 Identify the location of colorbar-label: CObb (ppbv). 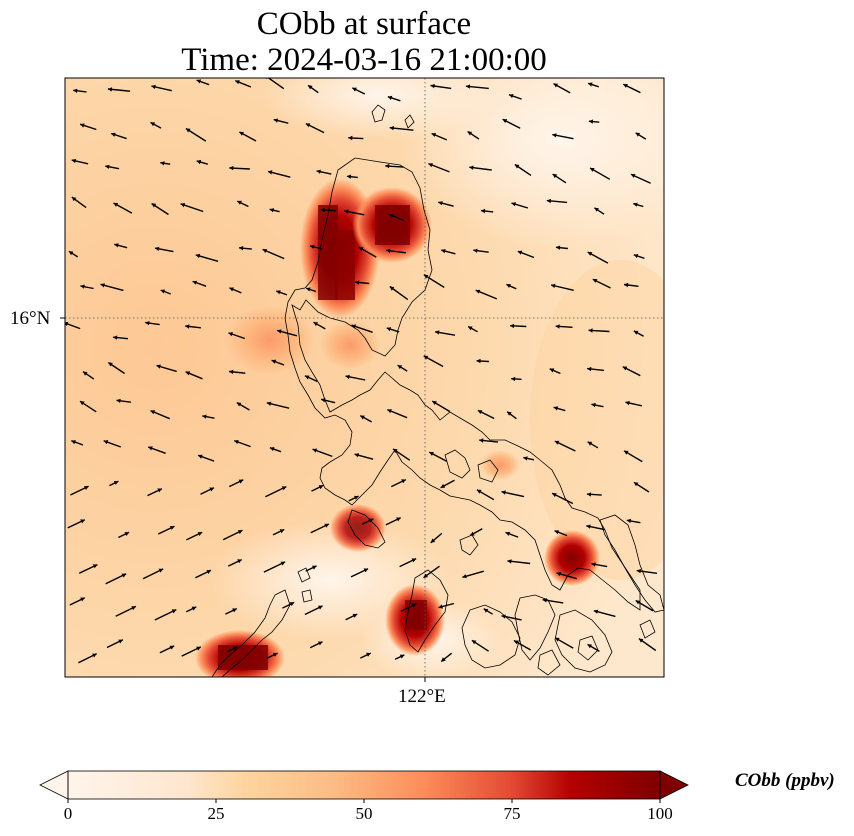
(785, 780).